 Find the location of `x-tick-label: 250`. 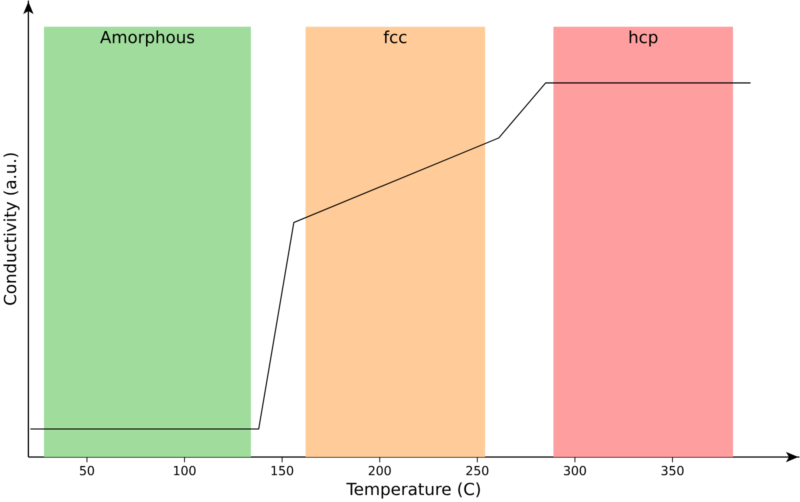

x-tick-label: 250 is located at coordinates (477, 471).